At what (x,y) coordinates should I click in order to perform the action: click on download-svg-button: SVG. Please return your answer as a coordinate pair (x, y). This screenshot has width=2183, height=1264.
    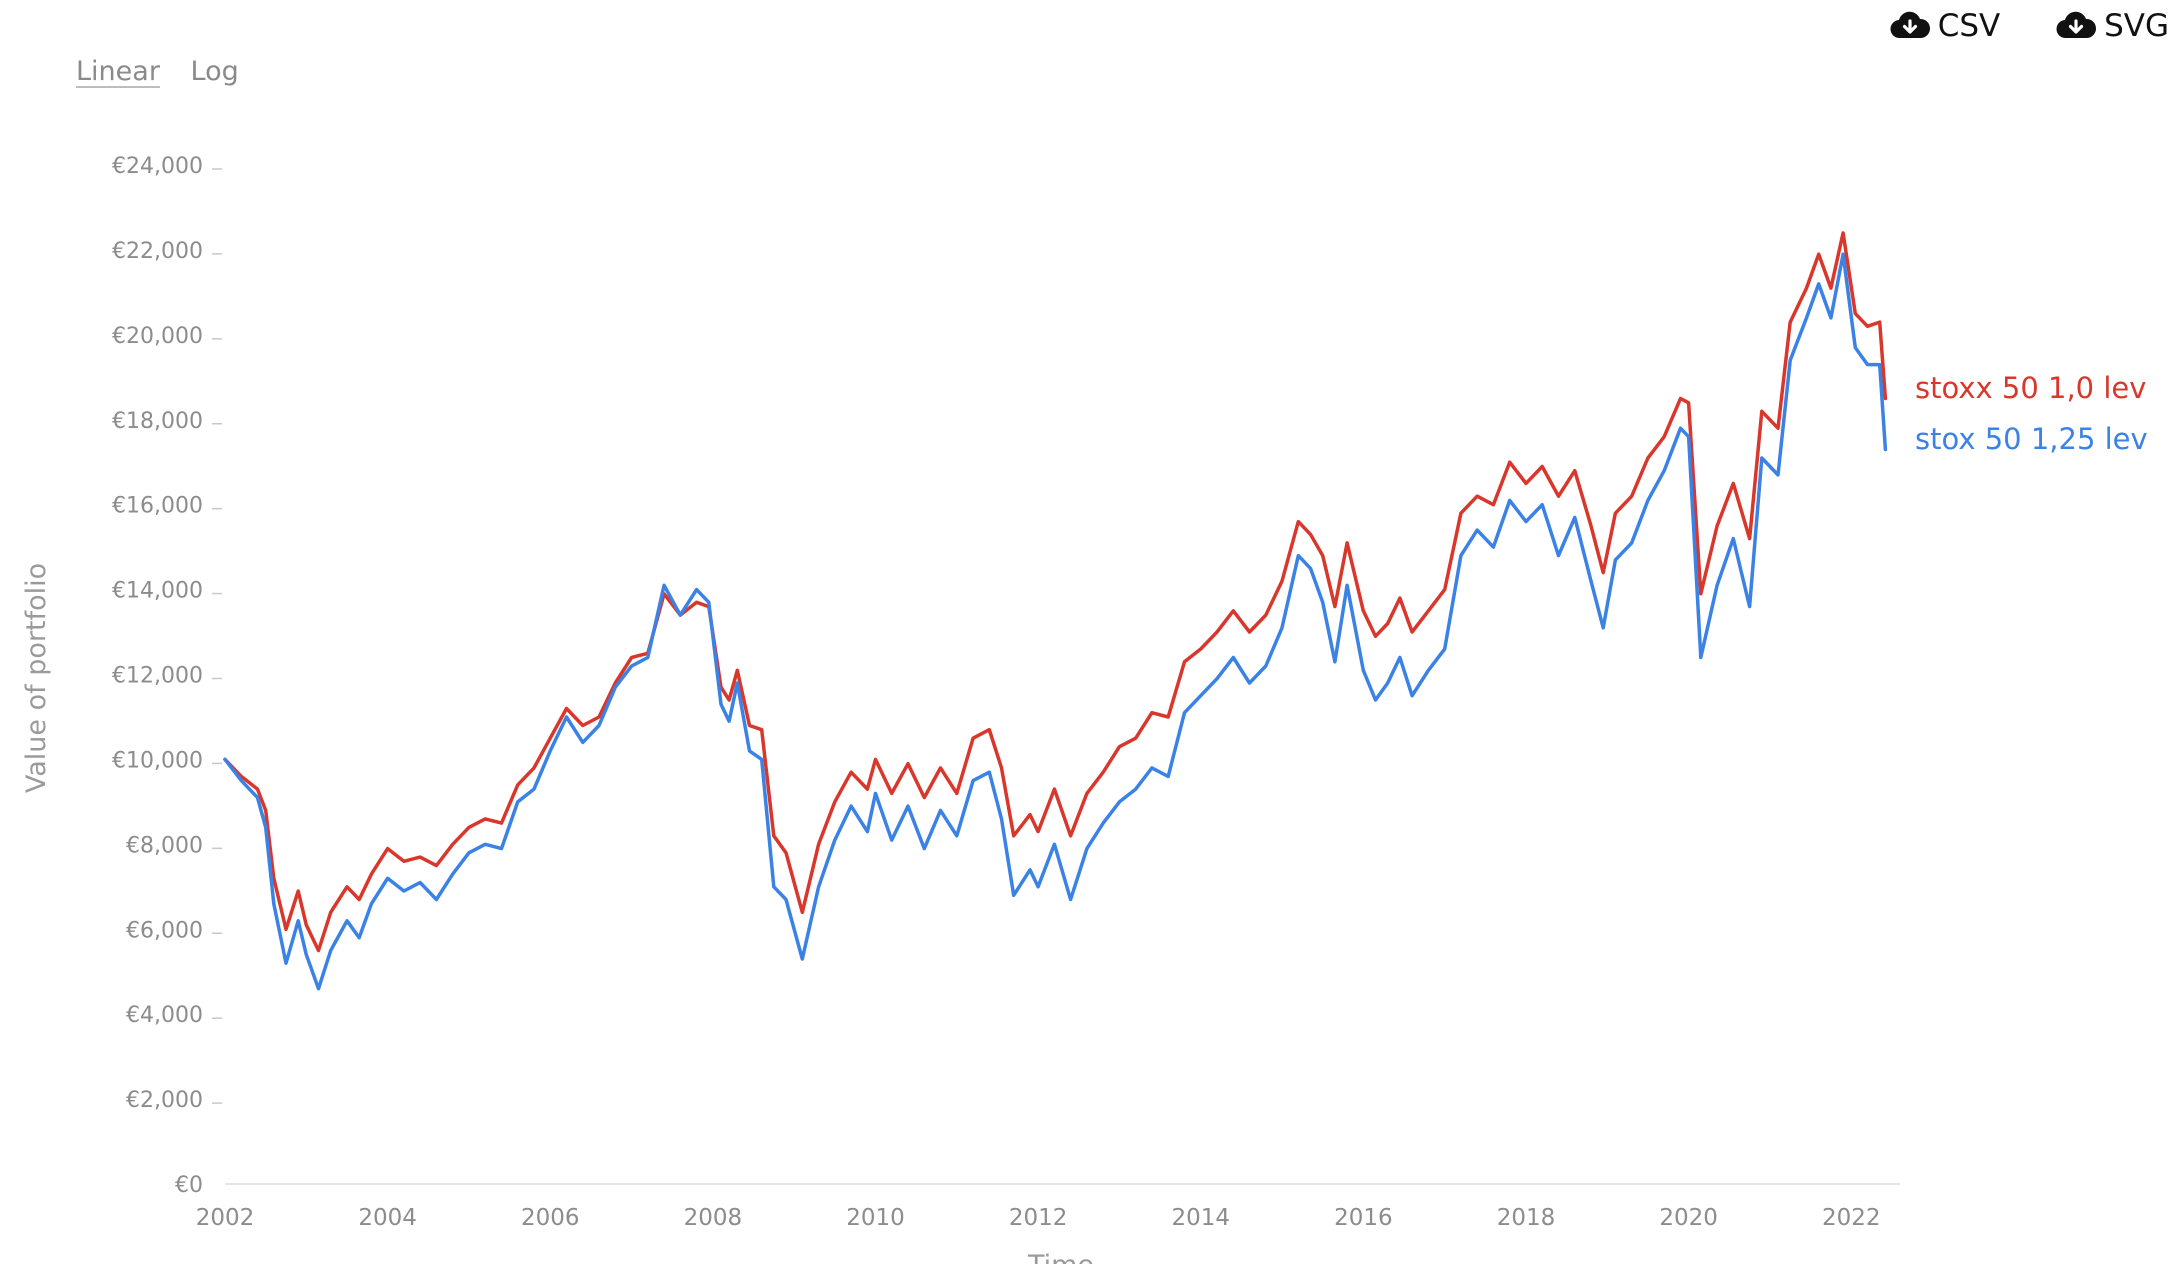
    Looking at the image, I should click on (2111, 26).